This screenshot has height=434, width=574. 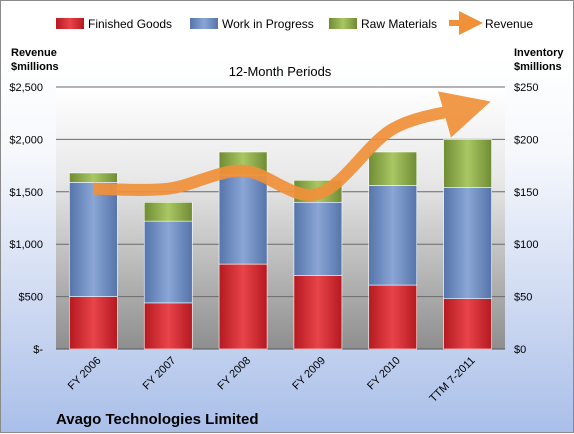 I want to click on legend-label-work-in-progress: Work in Progress, so click(x=268, y=24).